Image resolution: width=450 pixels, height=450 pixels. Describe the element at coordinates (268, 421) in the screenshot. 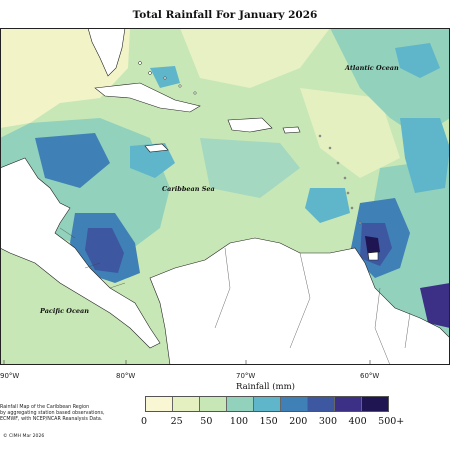

I see `legend-label: 150` at that location.